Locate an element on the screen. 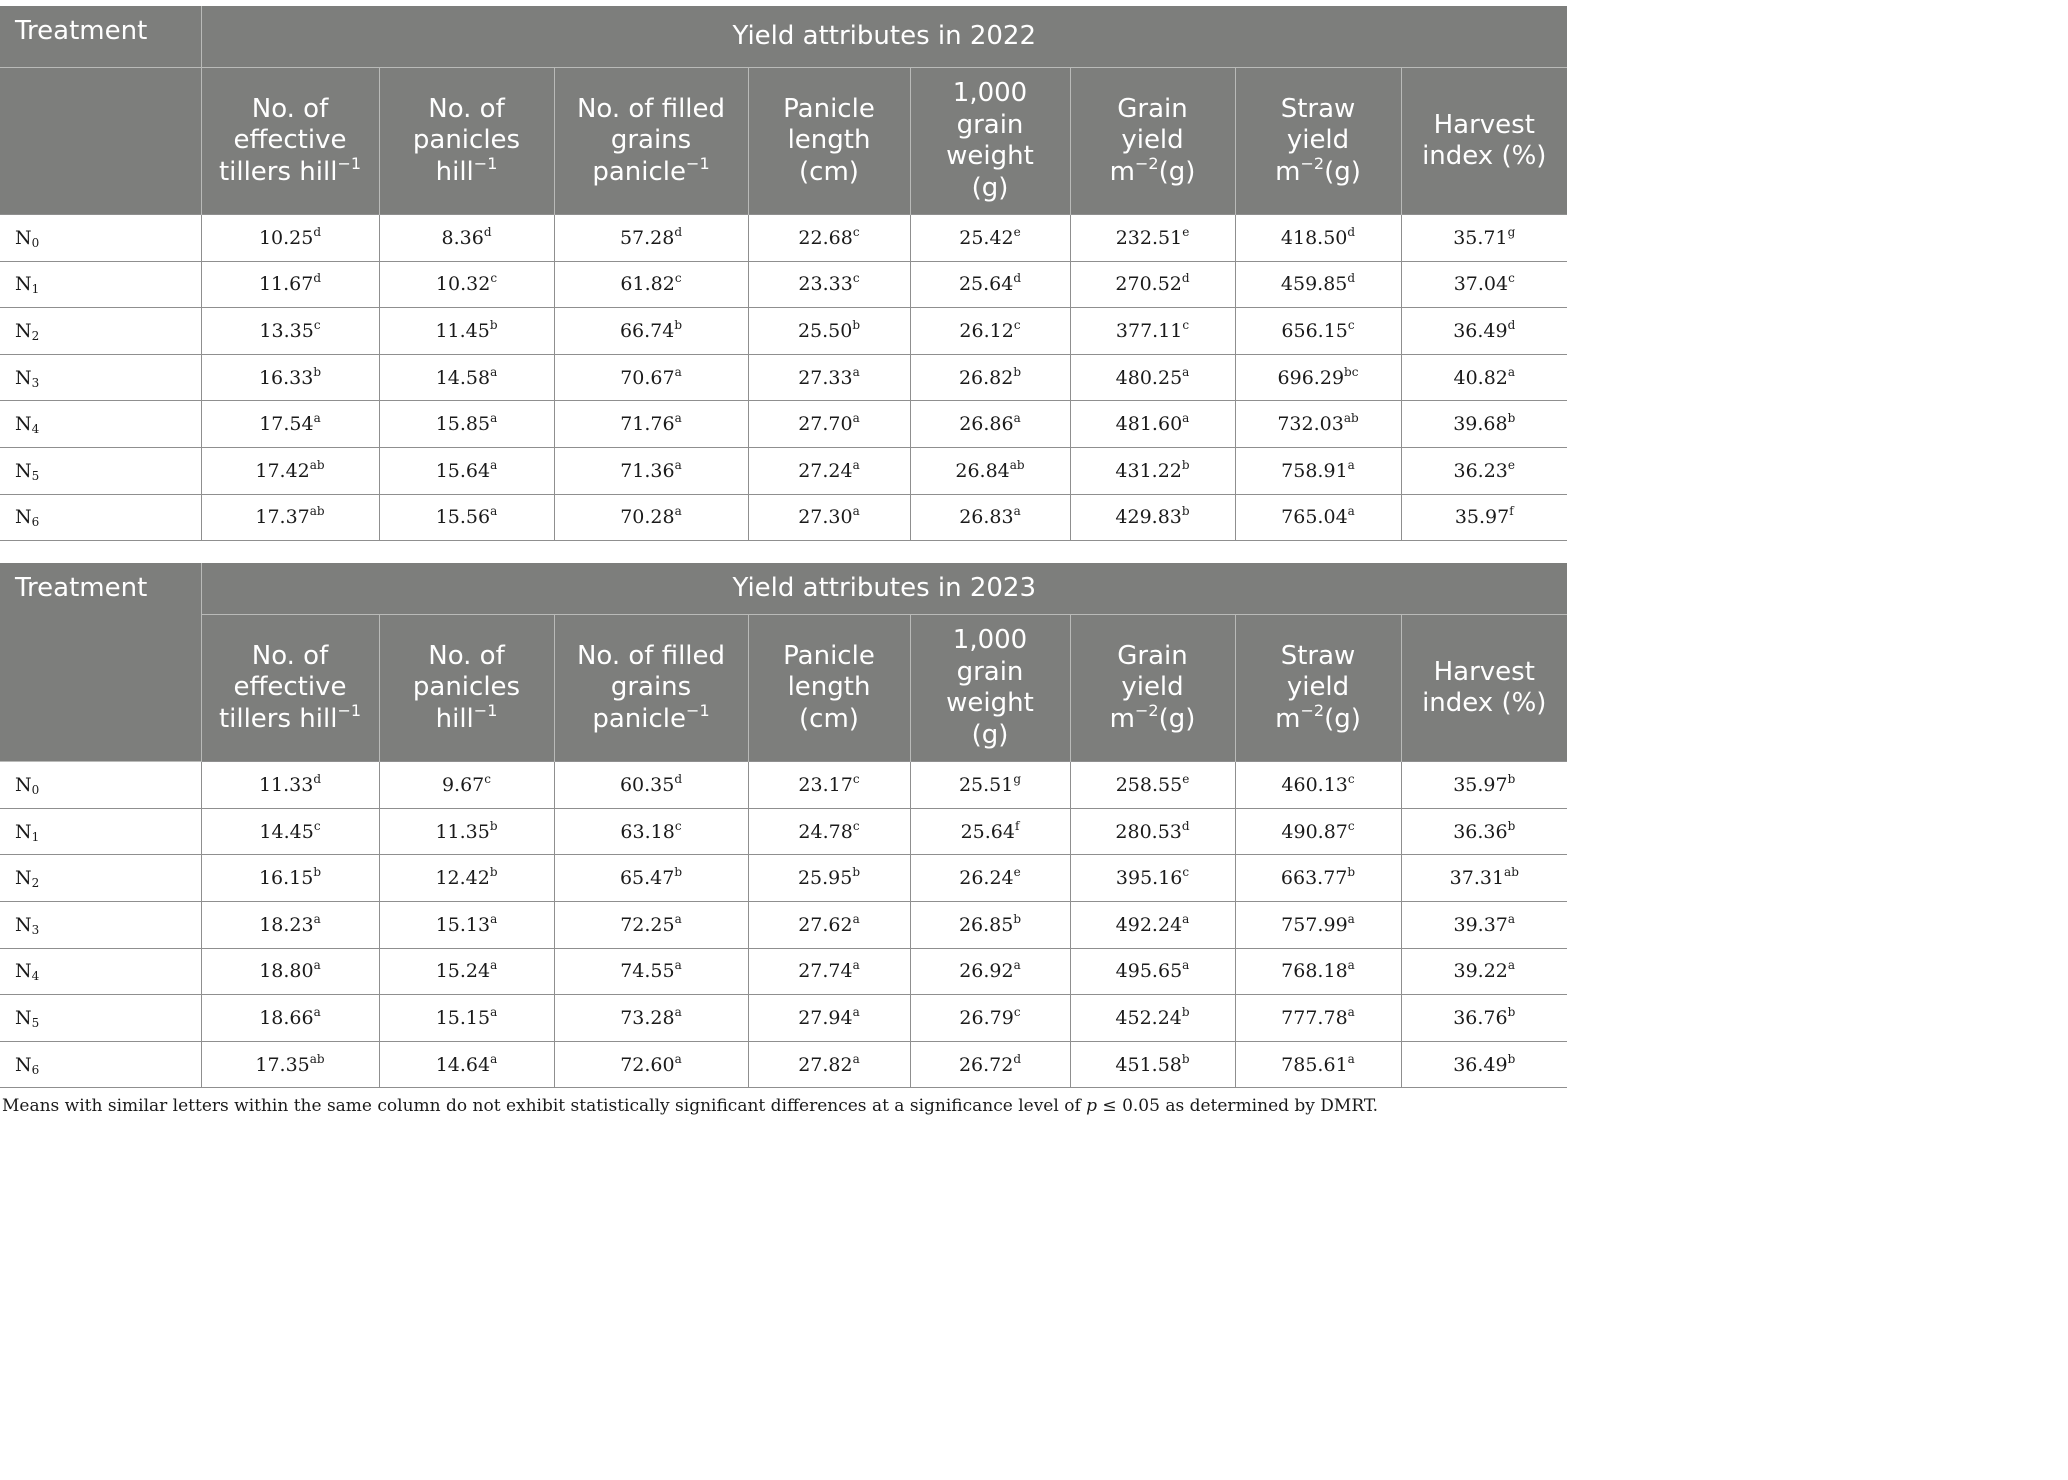 The image size is (2068, 1480). value-cell: 25.51g is located at coordinates (990, 785).